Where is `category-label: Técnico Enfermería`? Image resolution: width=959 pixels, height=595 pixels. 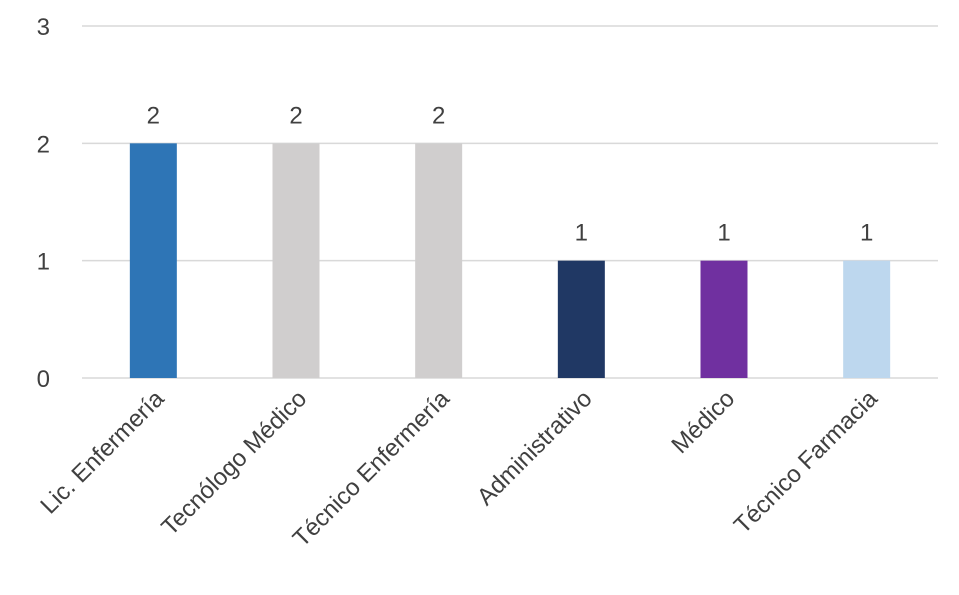 category-label: Técnico Enfermería is located at coordinates (372, 469).